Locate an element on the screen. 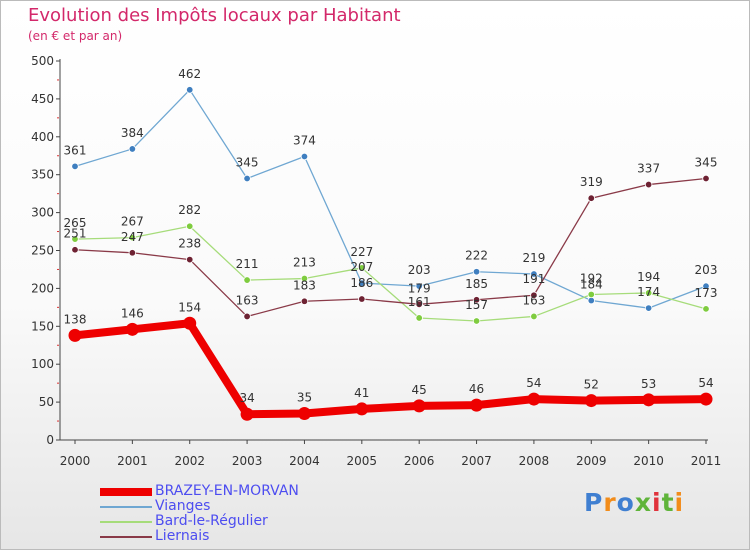 Image resolution: width=750 pixels, height=550 pixels. data-label: 179 is located at coordinates (419, 288).